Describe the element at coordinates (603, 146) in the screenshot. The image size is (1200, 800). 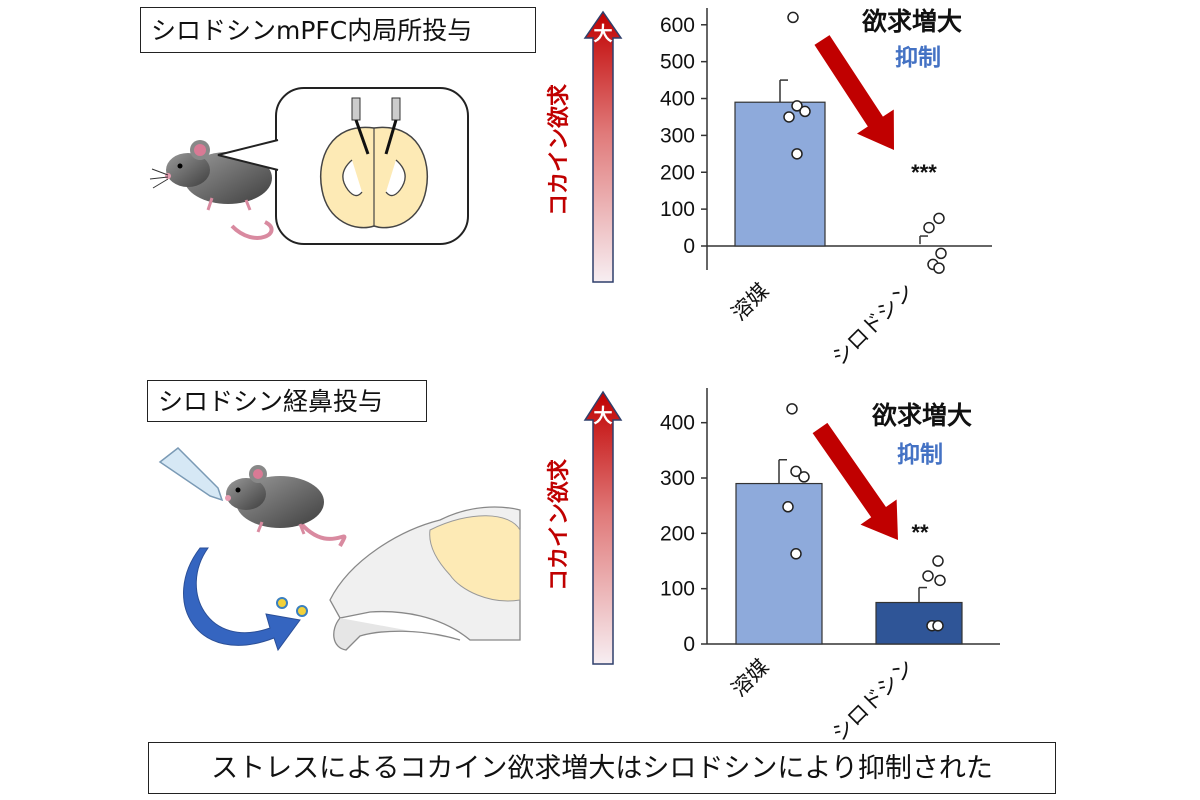
I see `craving-arrow-top` at that location.